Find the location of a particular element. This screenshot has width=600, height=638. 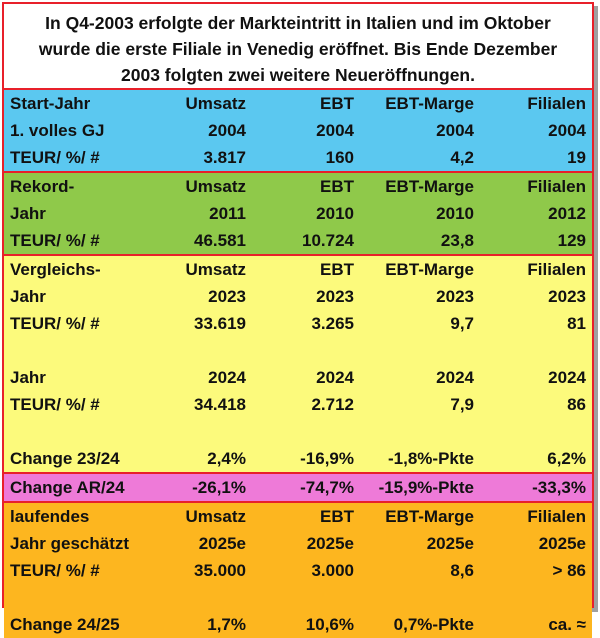

filialen-cell: > 86 is located at coordinates (569, 570).